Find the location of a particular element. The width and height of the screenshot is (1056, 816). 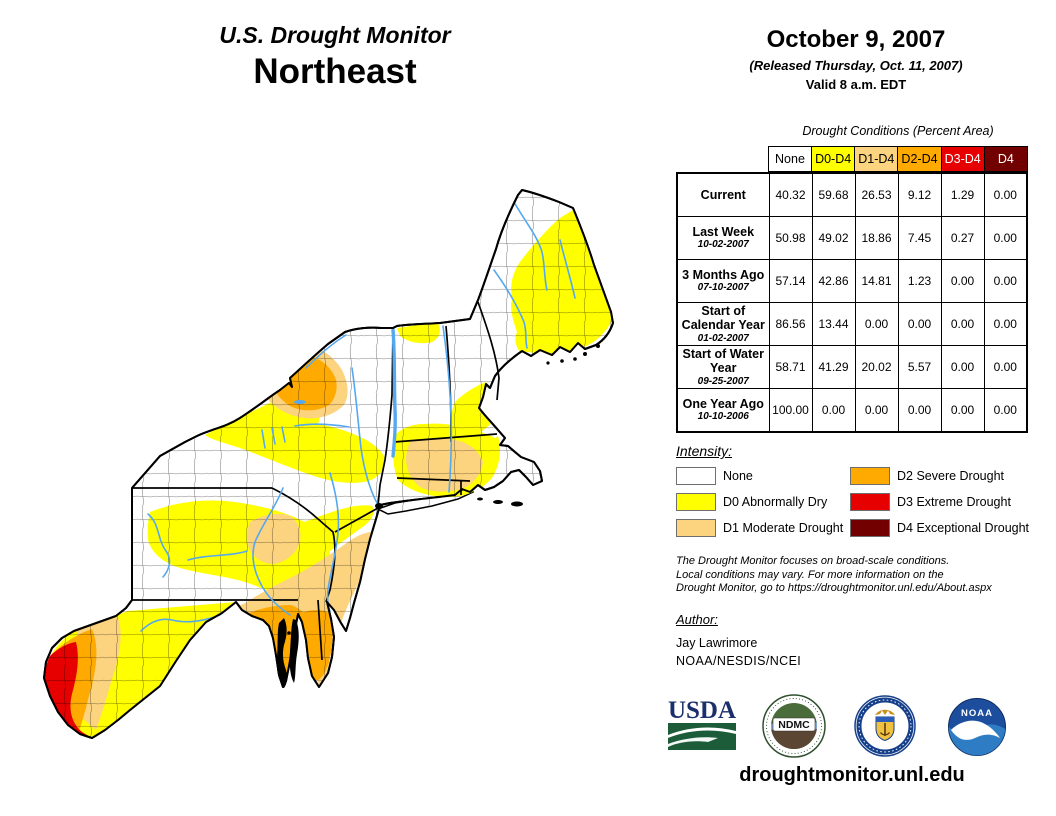

table-title: Drought Conditions (Percent Area) is located at coordinates (898, 131).